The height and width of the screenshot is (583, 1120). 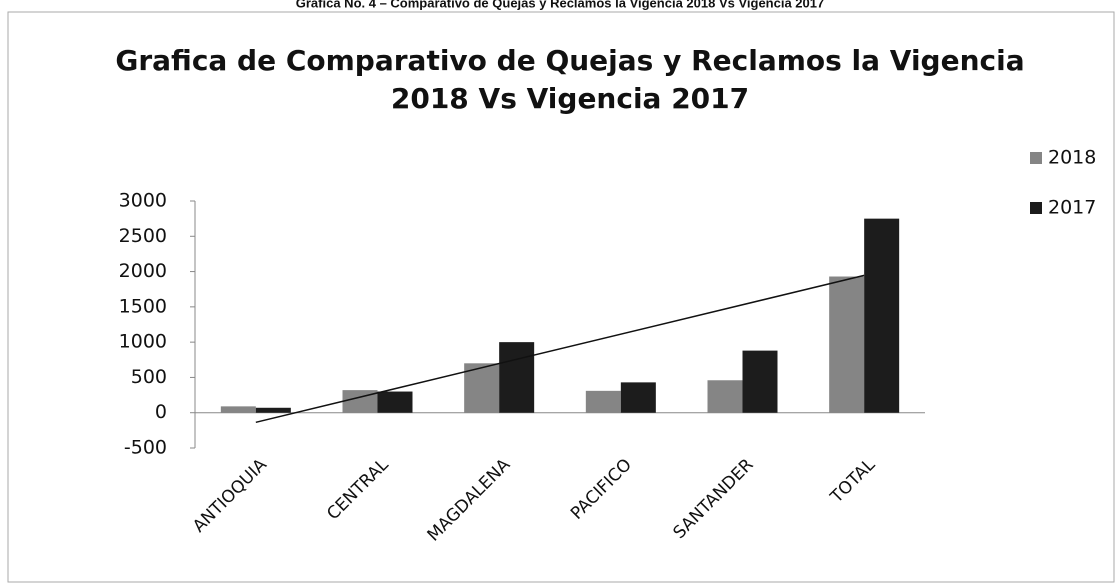 I want to click on y-tick-label: 1000, so click(x=143, y=342).